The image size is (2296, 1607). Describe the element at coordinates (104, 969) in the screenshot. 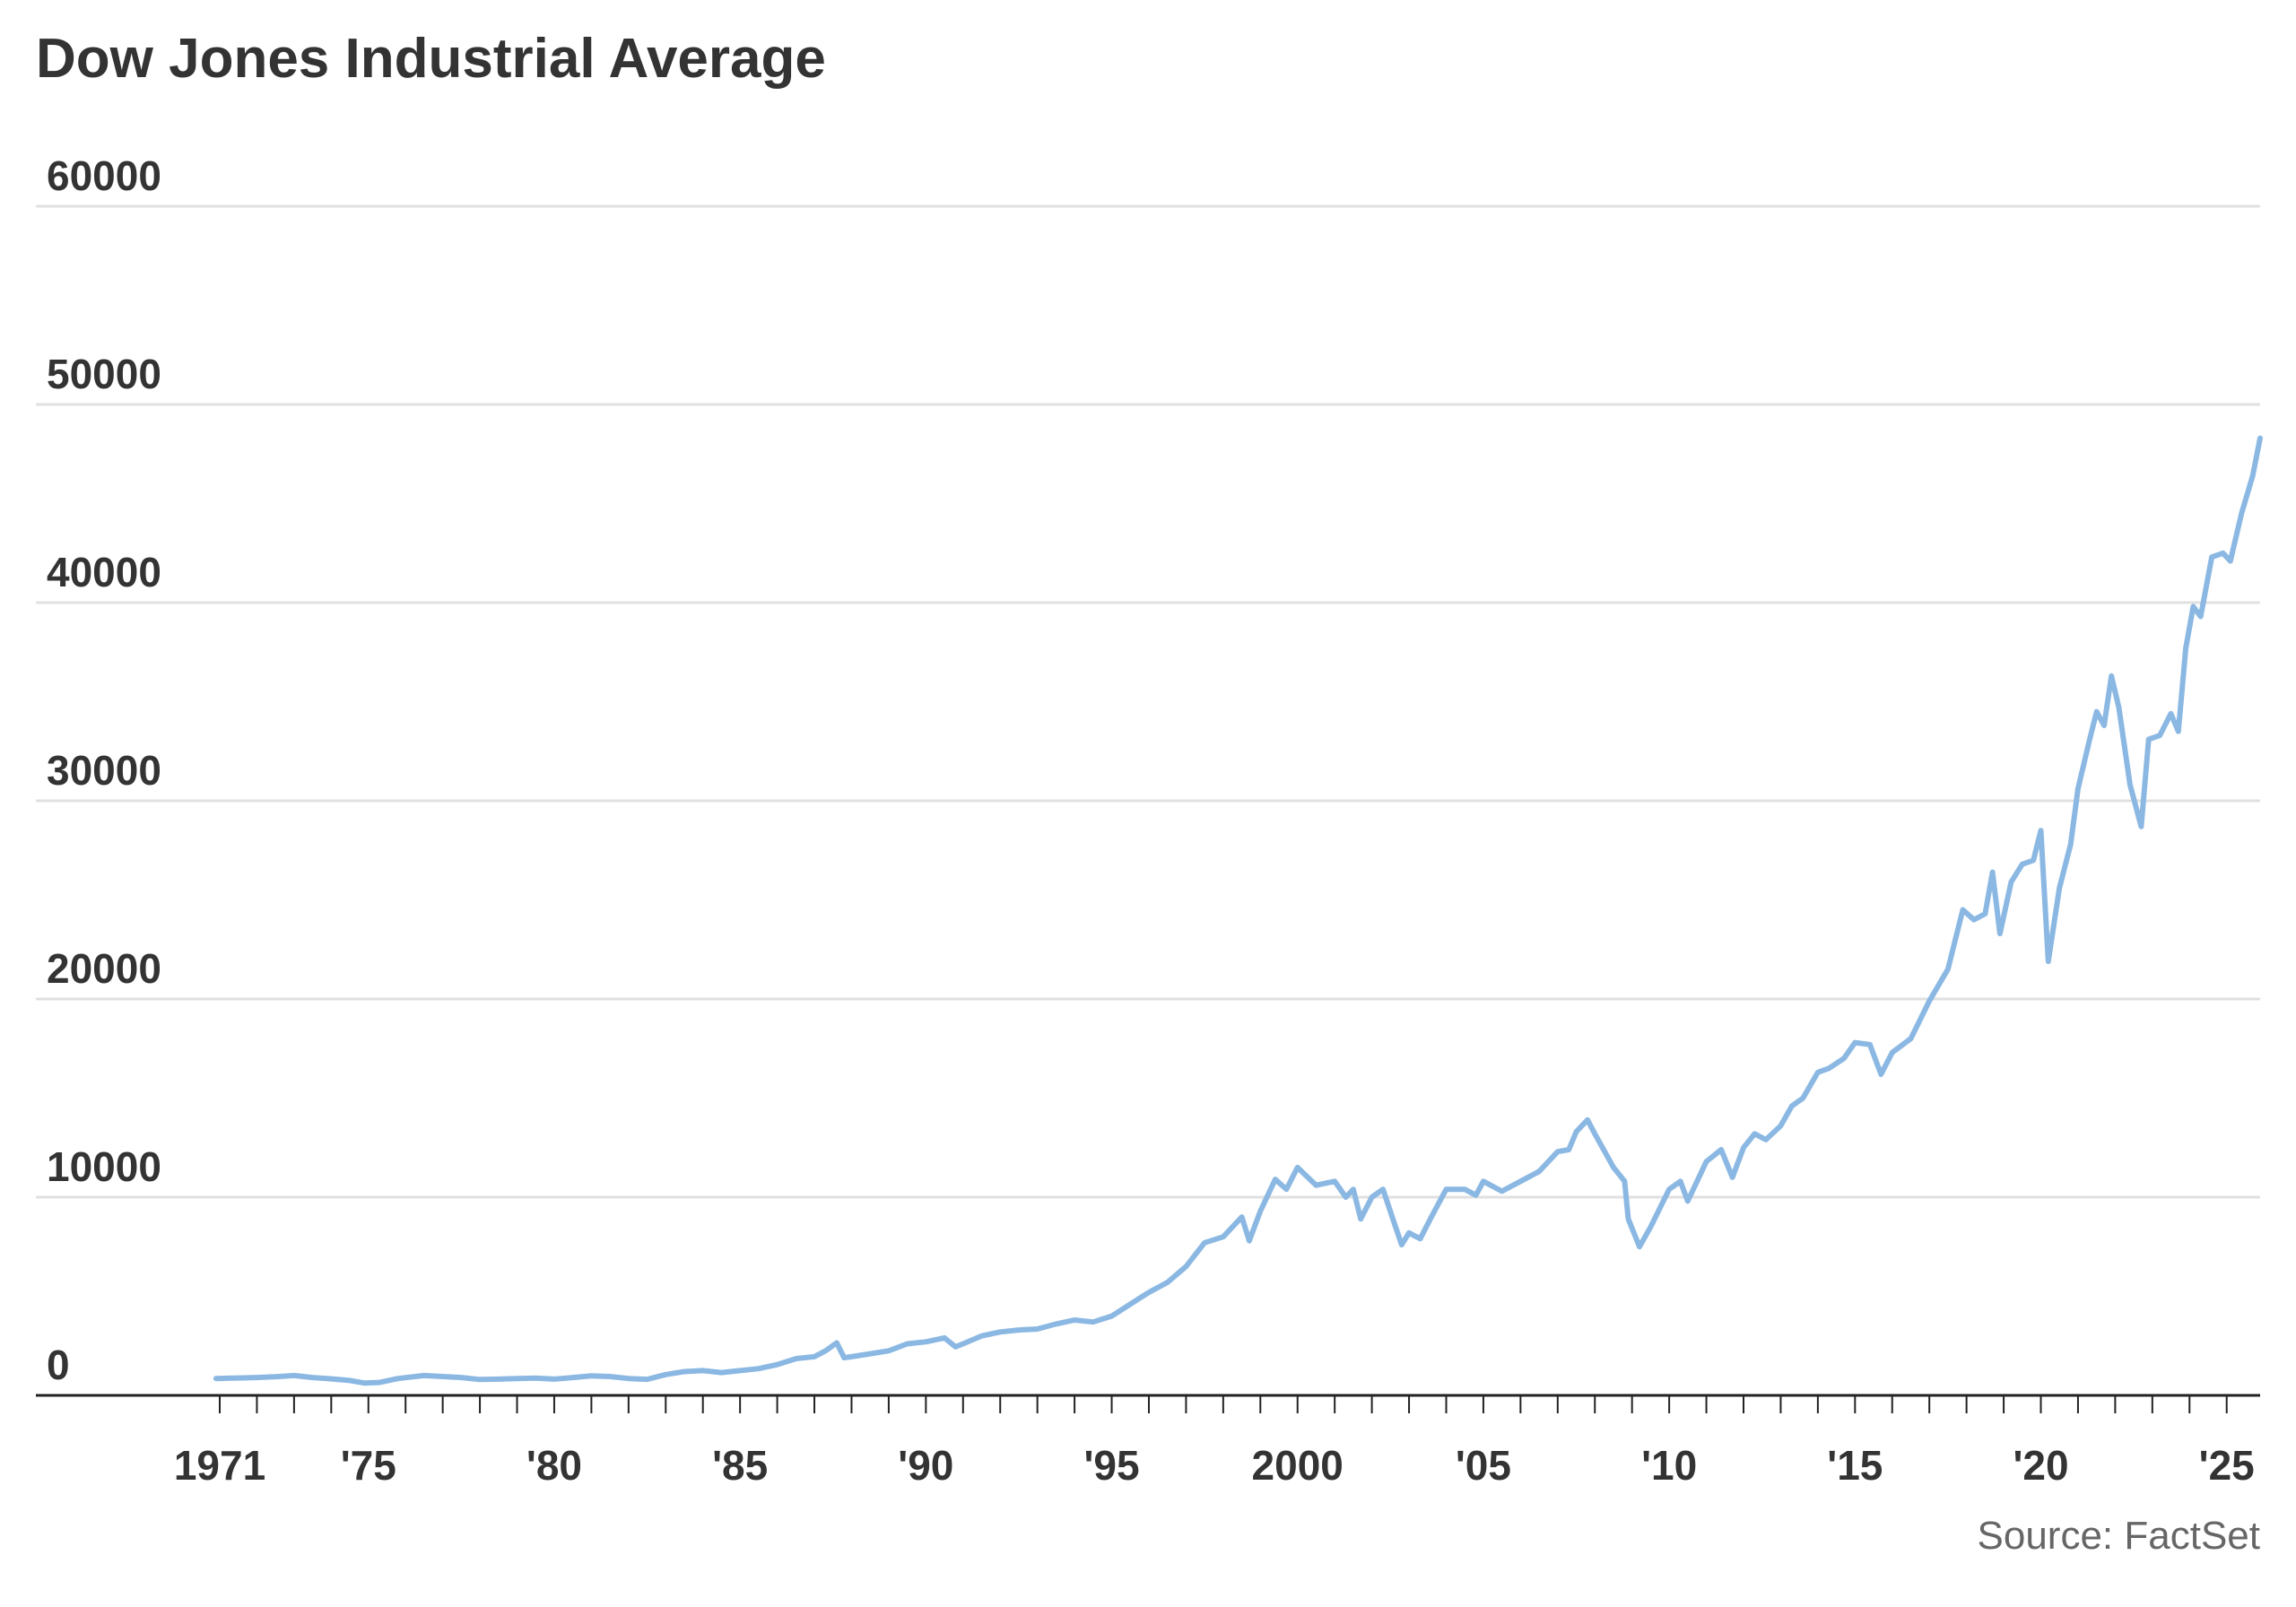

I see `y-tick-label-20000: 20000` at that location.